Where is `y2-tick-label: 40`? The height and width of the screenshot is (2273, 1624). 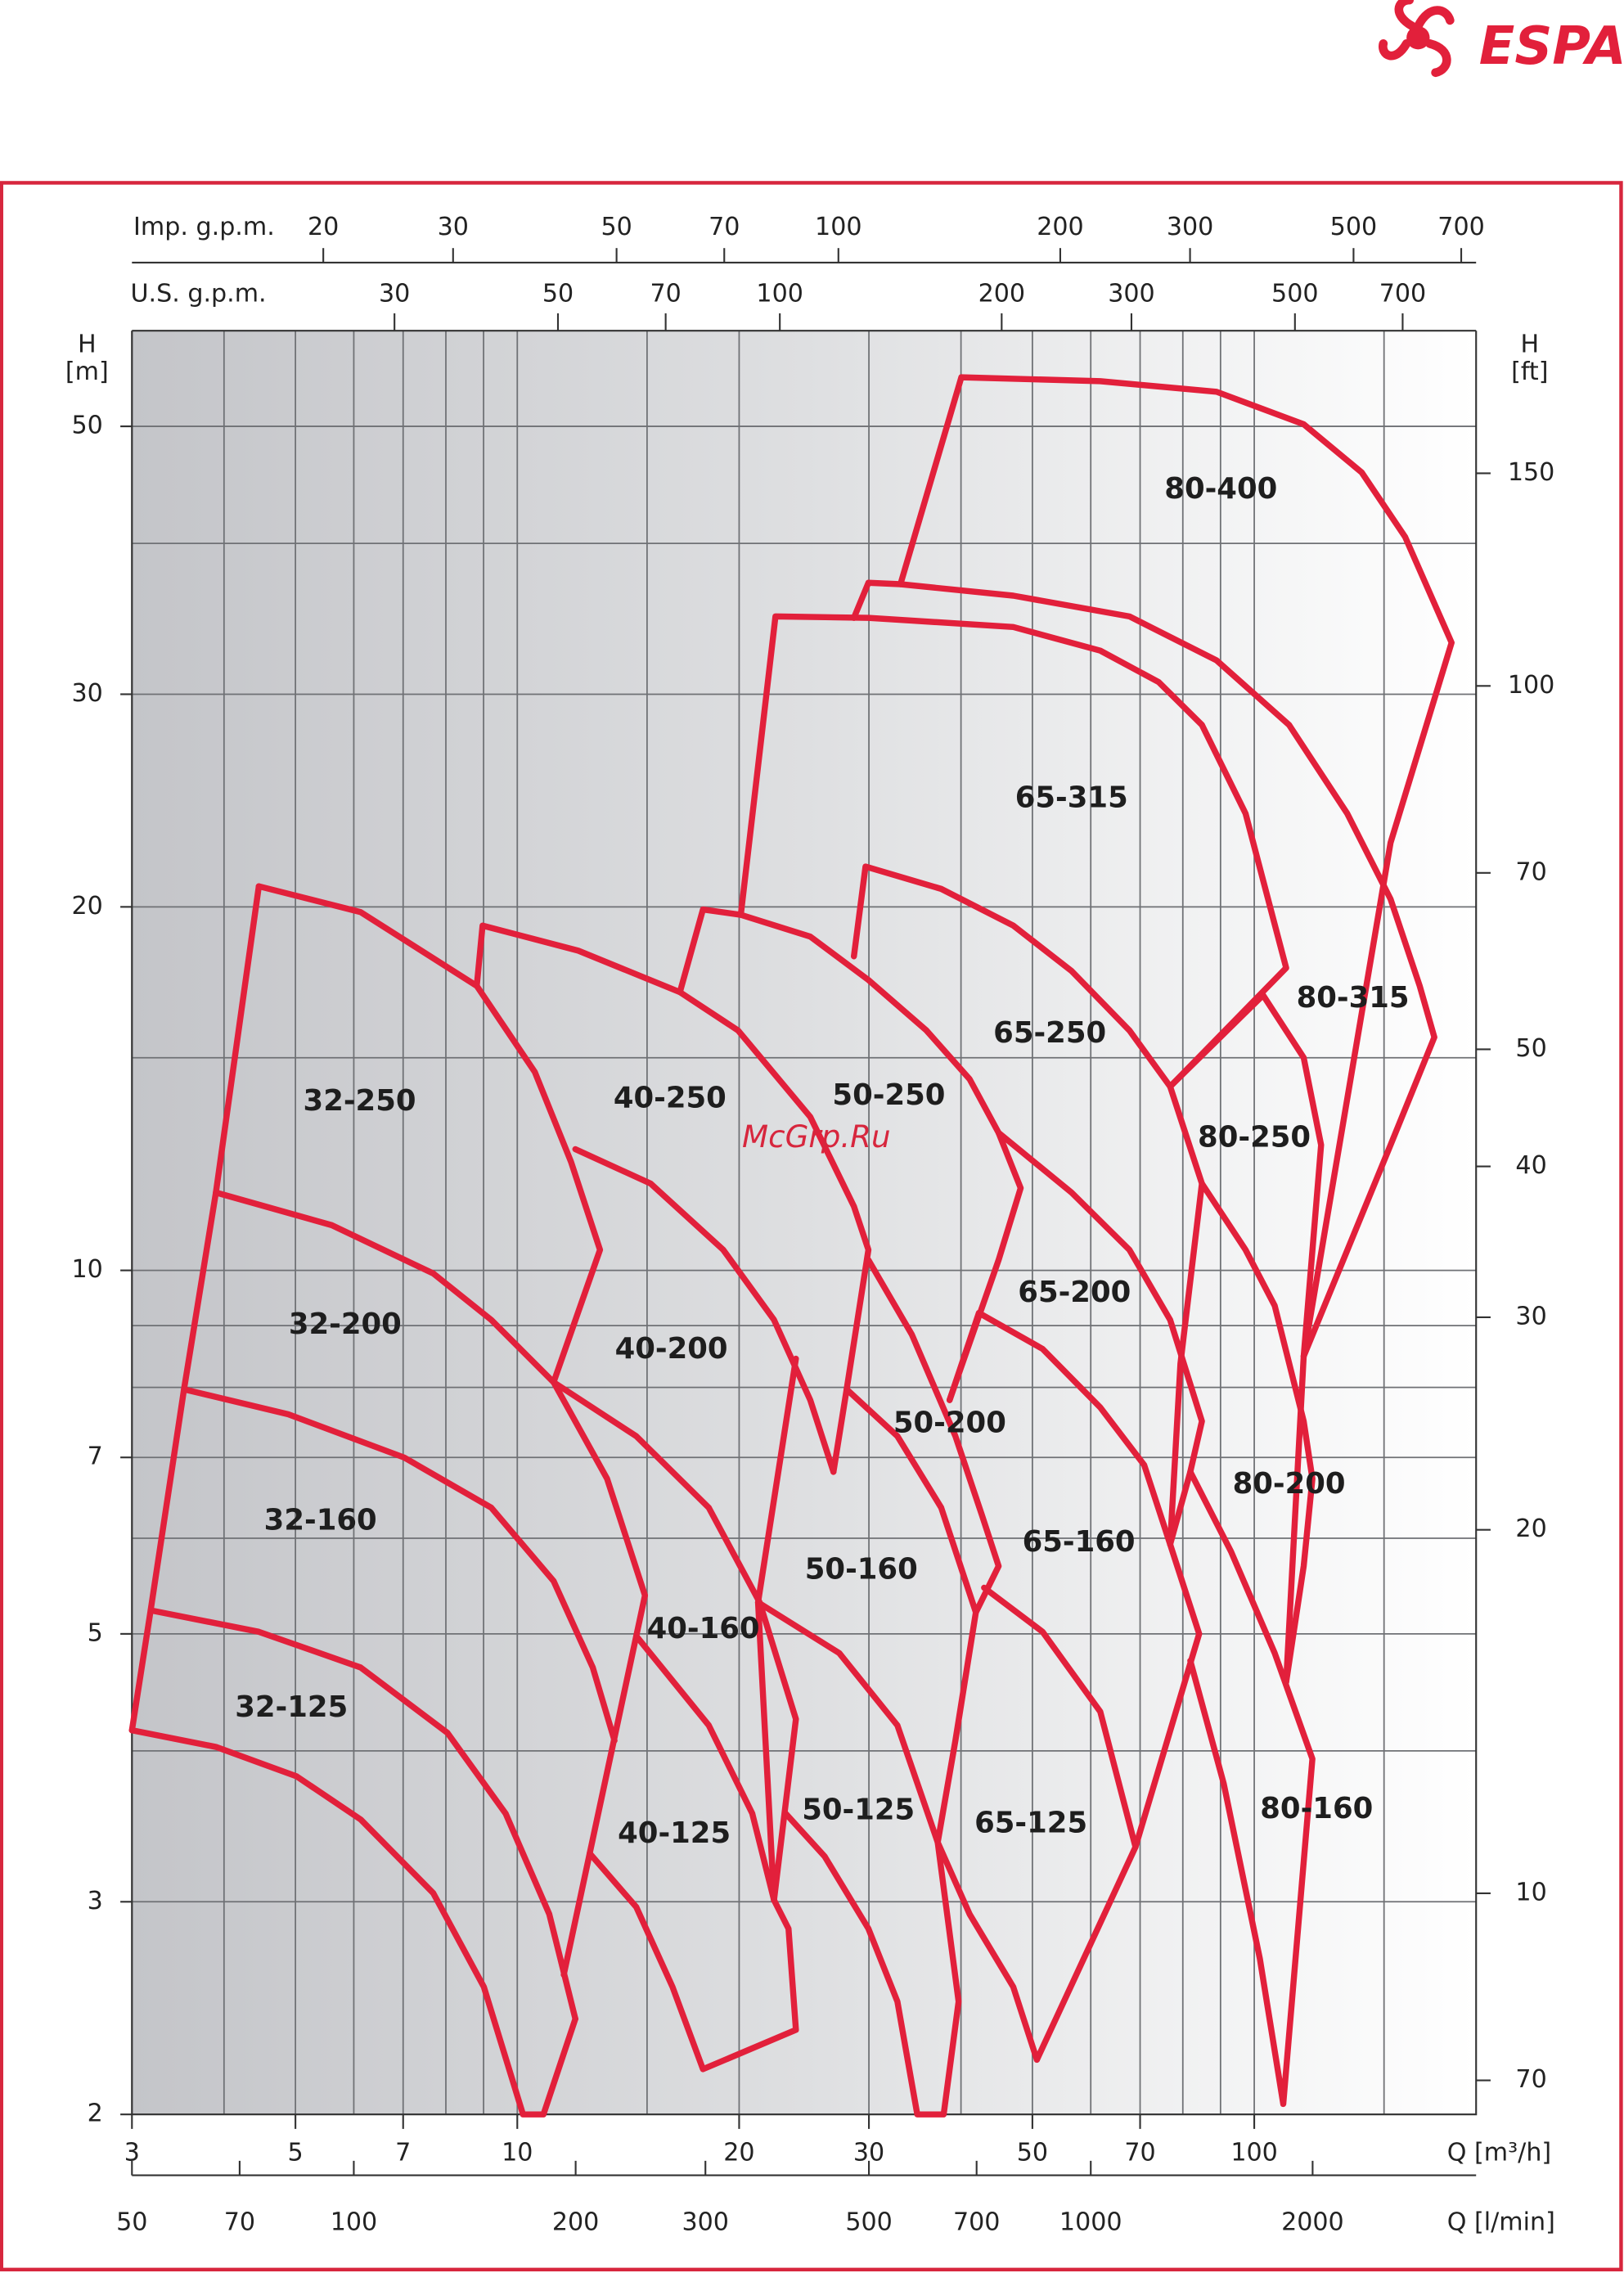
y2-tick-label: 40 is located at coordinates (1531, 1165).